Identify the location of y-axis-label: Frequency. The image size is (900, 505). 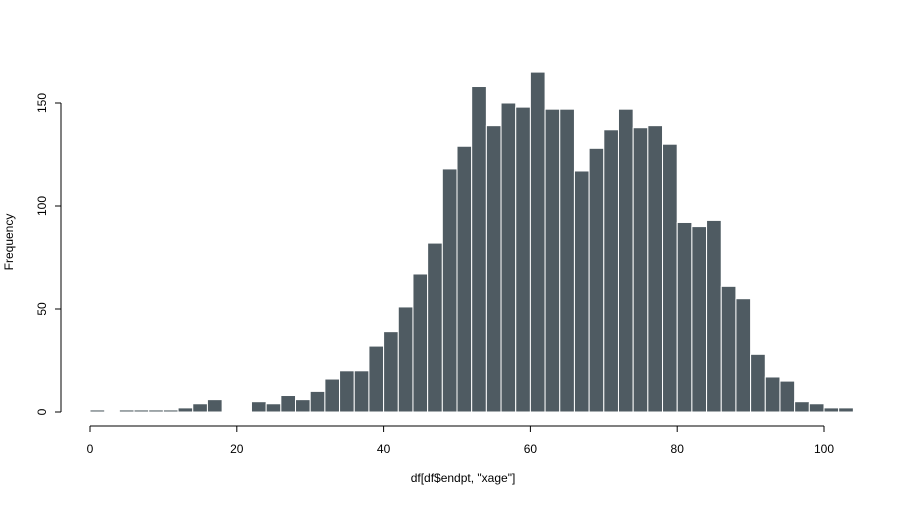
(9, 242).